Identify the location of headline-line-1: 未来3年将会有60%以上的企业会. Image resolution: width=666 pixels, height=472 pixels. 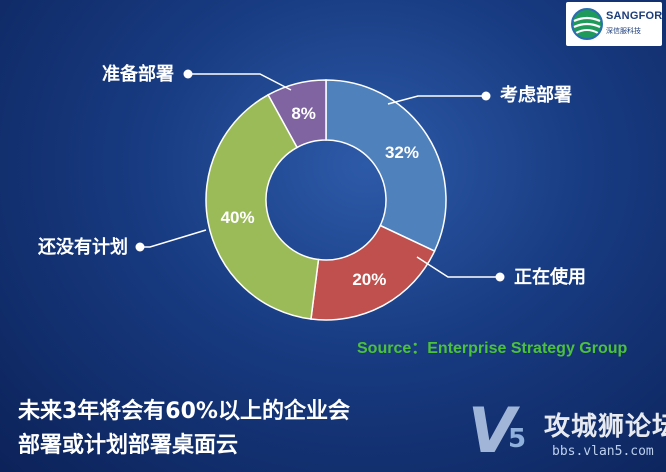
(184, 411).